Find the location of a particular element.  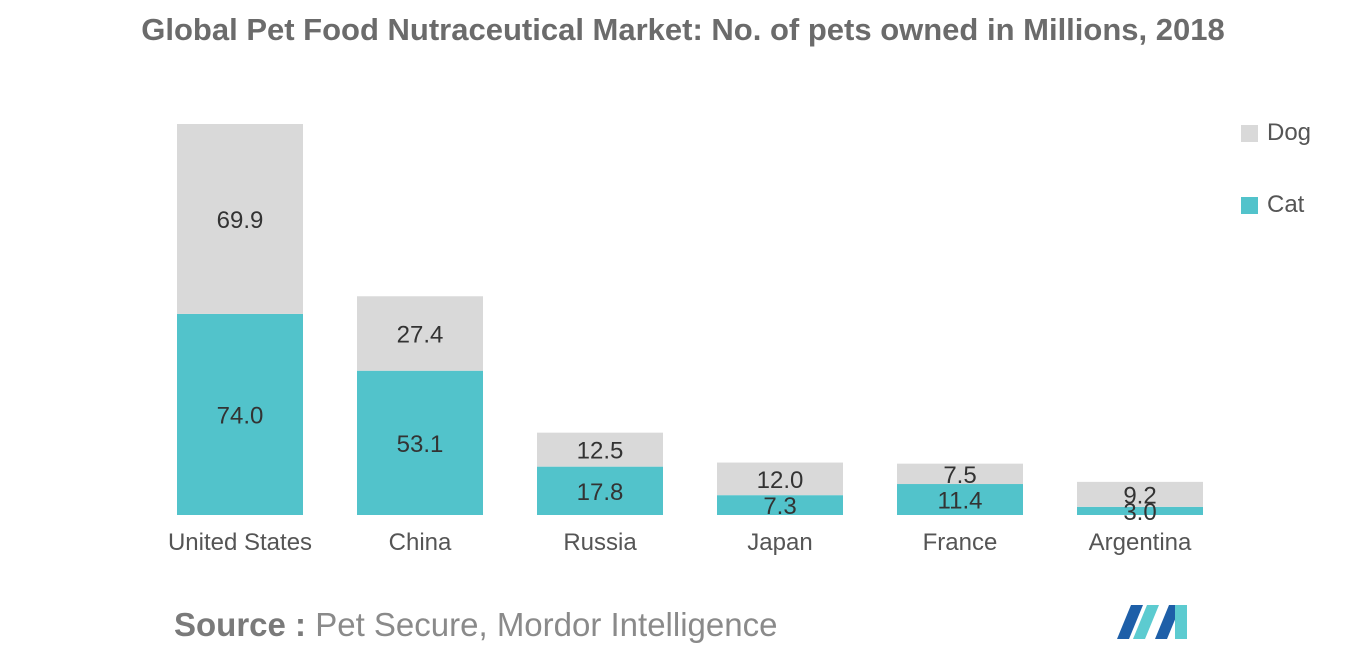

legend-swatch-cat is located at coordinates (1249, 205).